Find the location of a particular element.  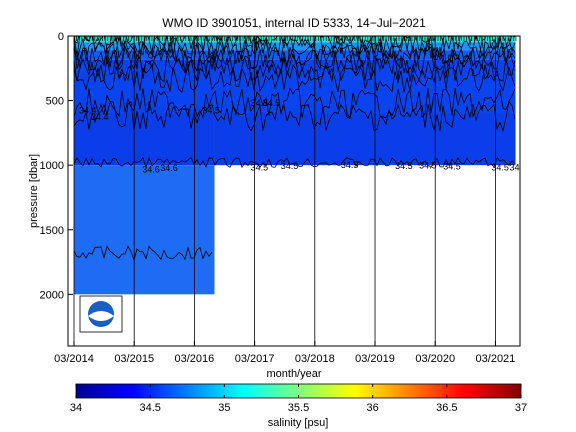

x-axis-label: month/year is located at coordinates (293, 374).